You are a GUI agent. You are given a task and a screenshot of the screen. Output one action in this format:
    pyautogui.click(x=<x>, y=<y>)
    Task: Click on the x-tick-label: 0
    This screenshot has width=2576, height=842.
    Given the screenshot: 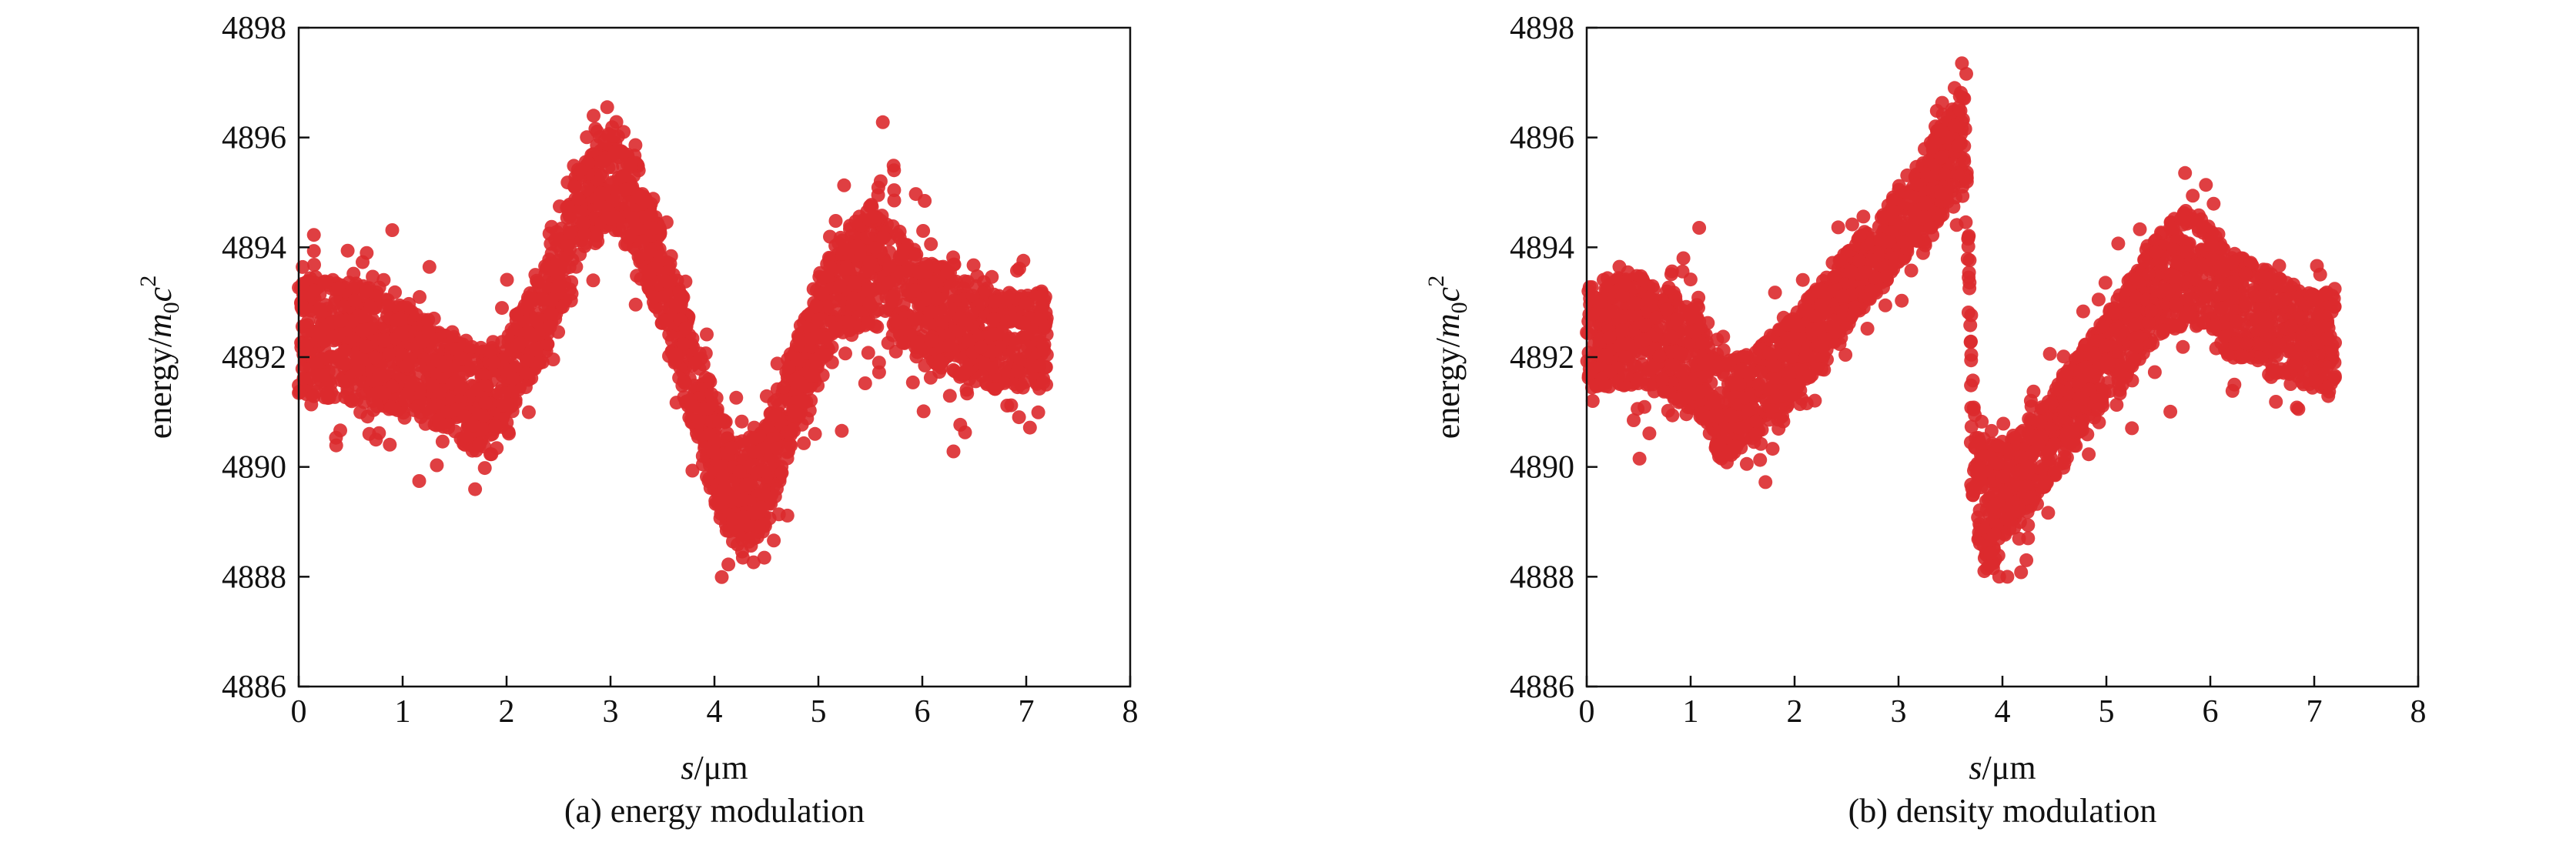 What is the action you would take?
    pyautogui.click(x=299, y=712)
    